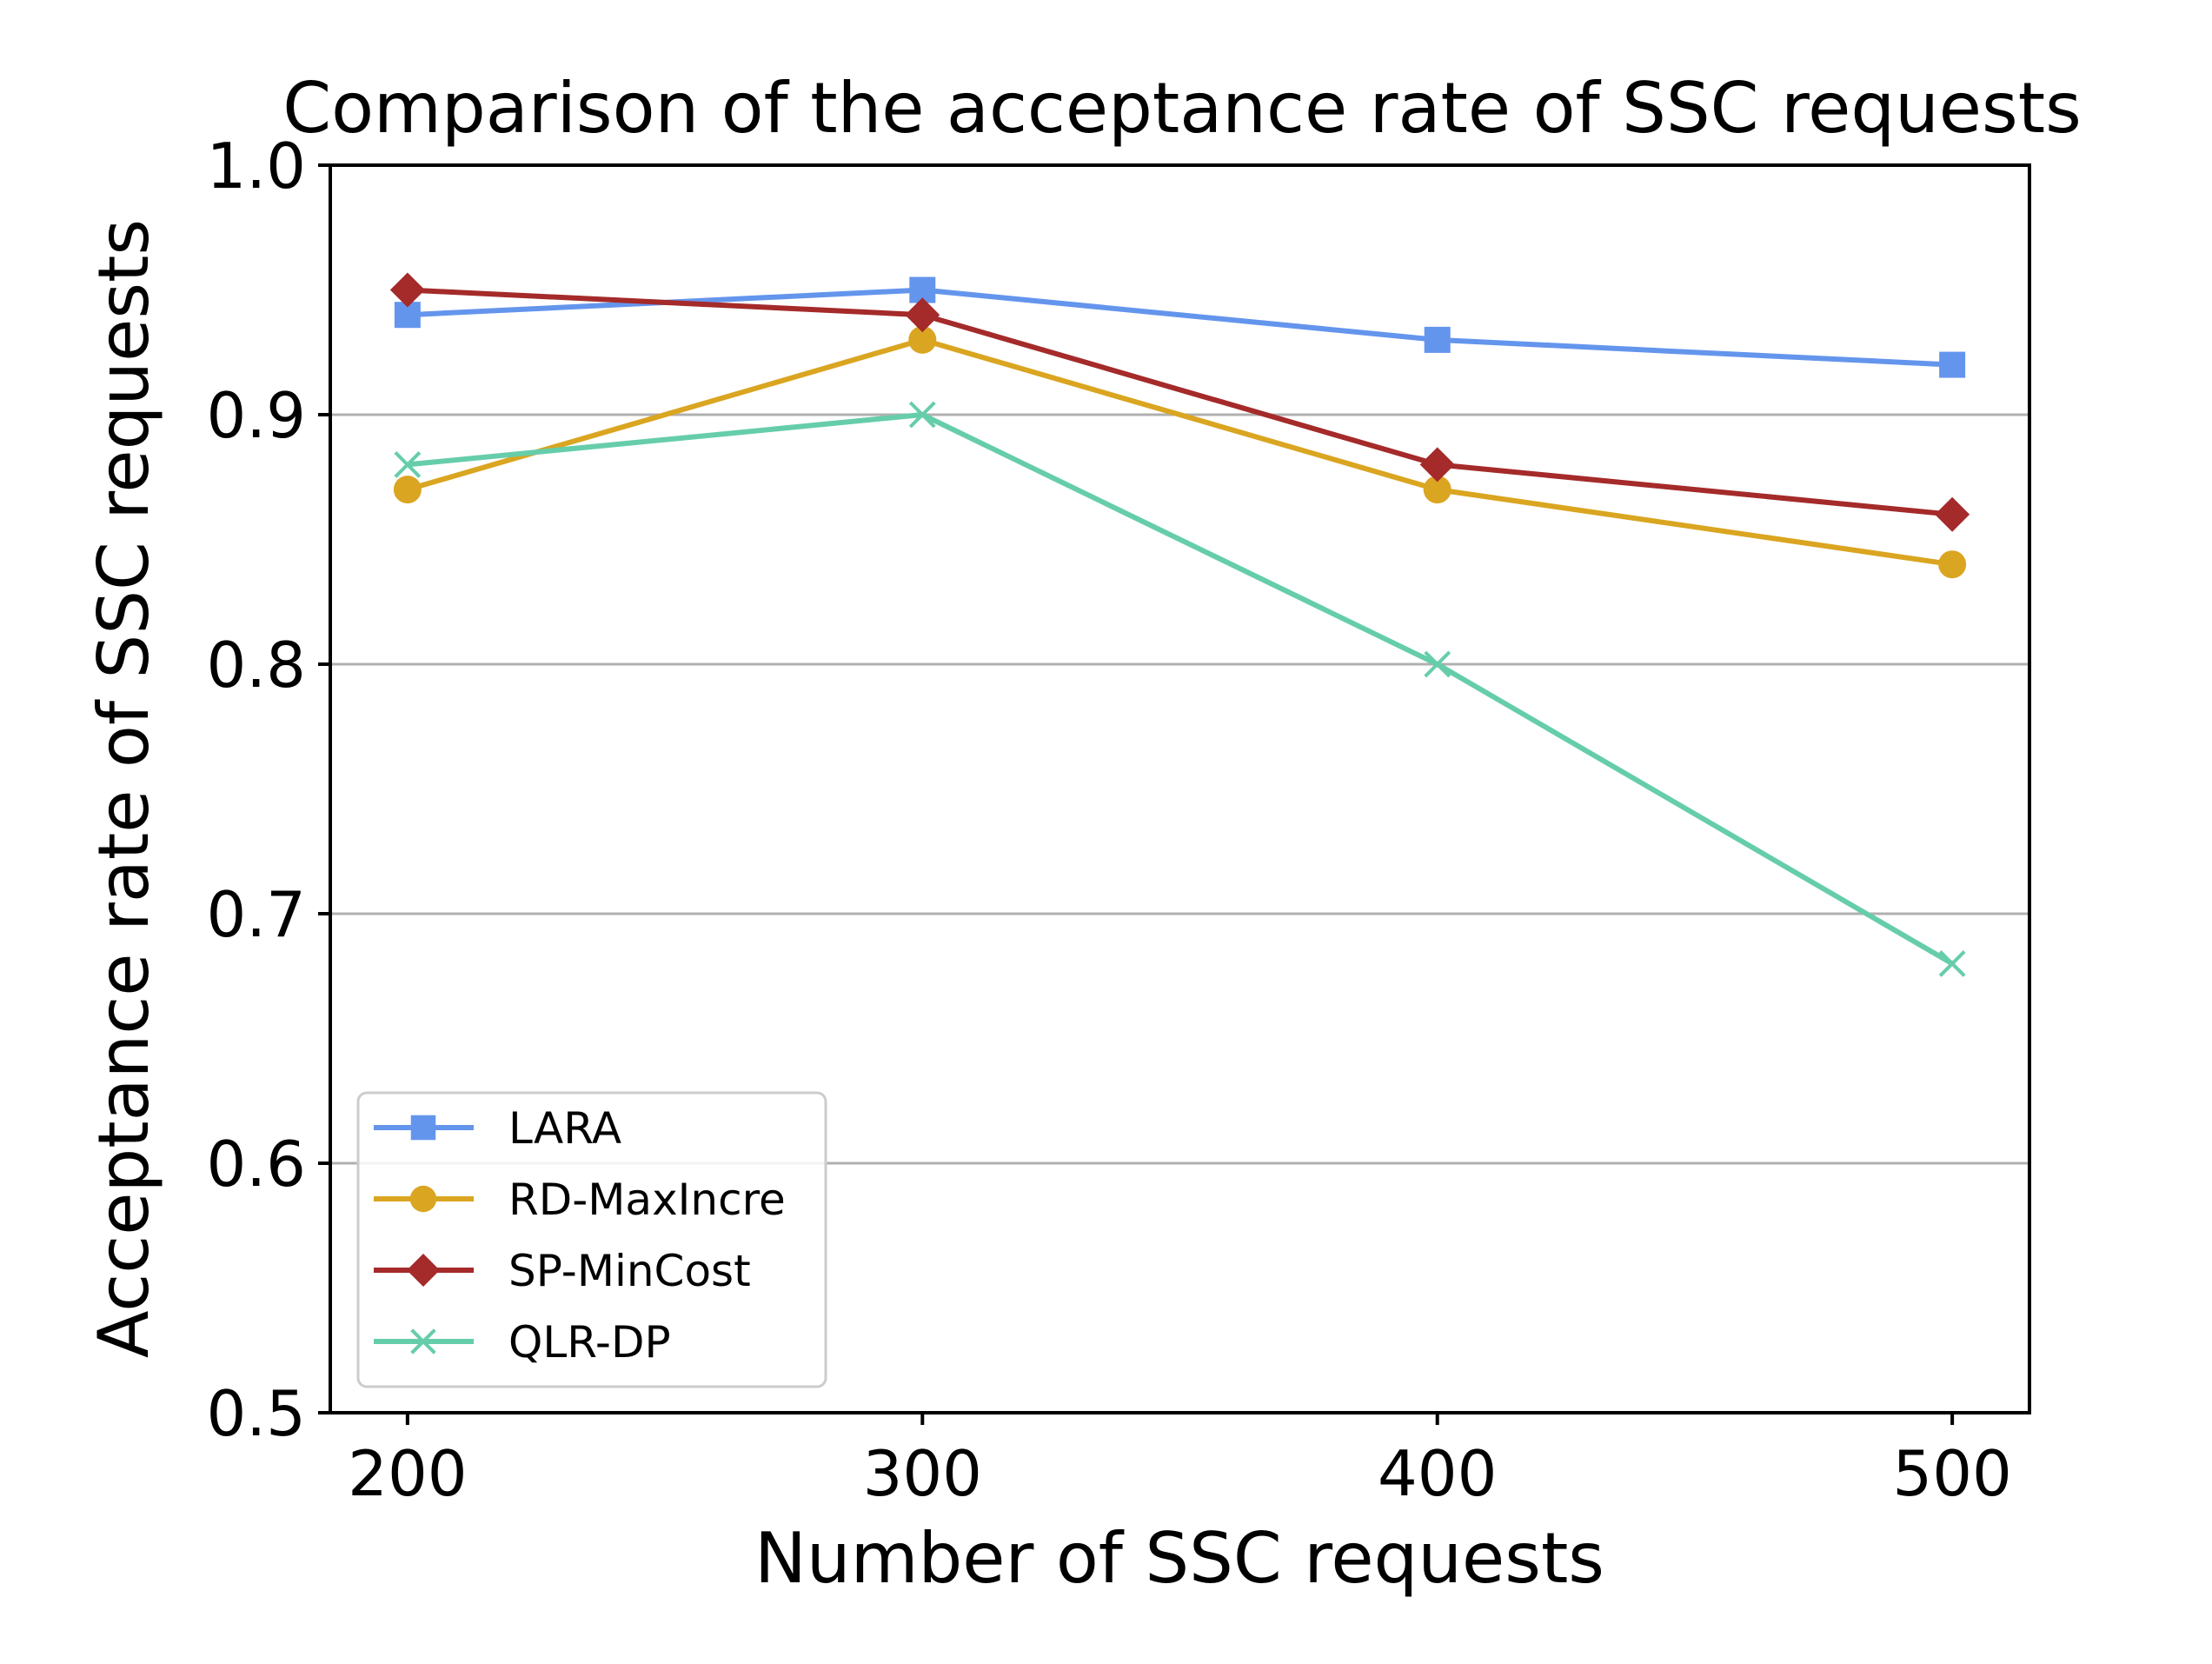  Describe the element at coordinates (256, 166) in the screenshot. I see `y-tick-label: 1.0` at that location.